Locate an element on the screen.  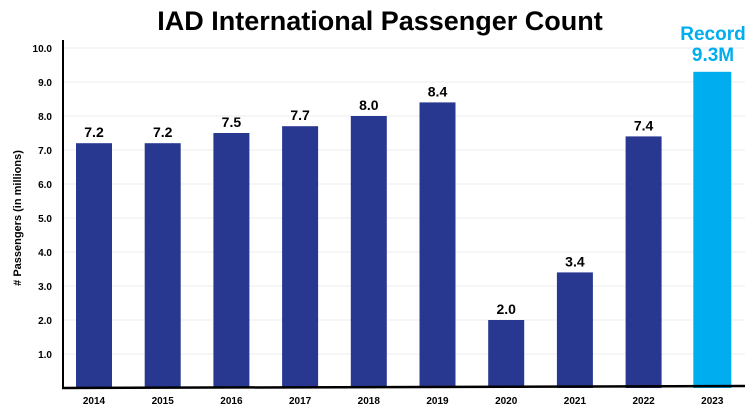
x-tick-label: 2018 is located at coordinates (369, 401).